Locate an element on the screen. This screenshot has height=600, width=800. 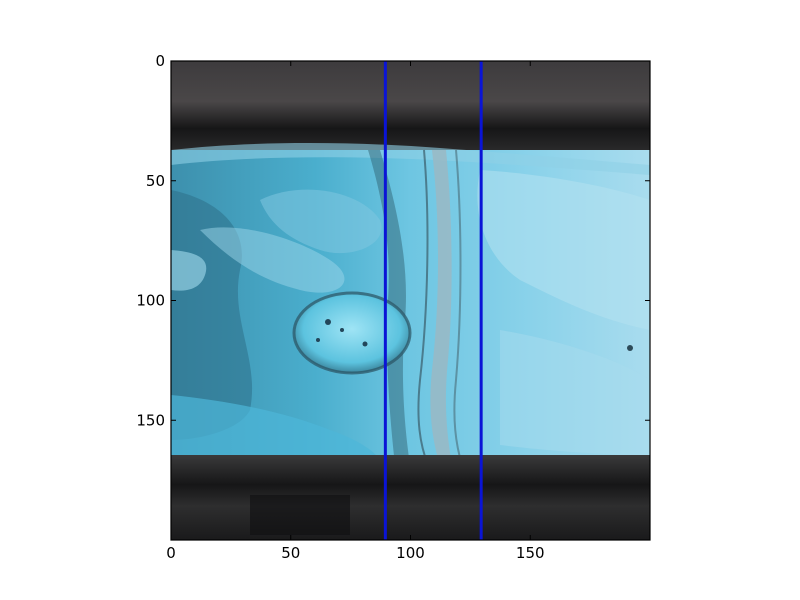
x-tick-label-0: 0 is located at coordinates (171, 553).